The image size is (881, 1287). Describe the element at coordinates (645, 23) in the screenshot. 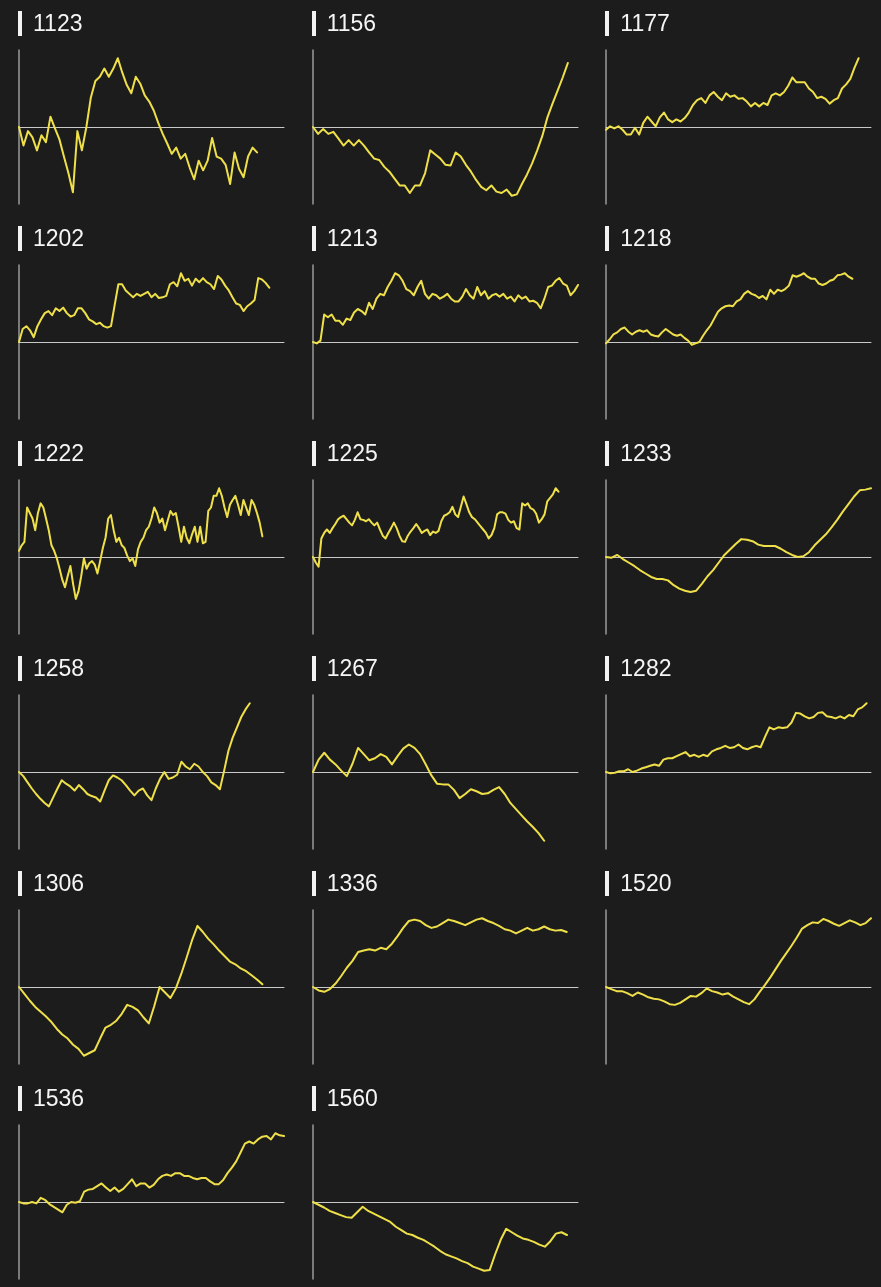

I see `chart-title: 1177` at that location.